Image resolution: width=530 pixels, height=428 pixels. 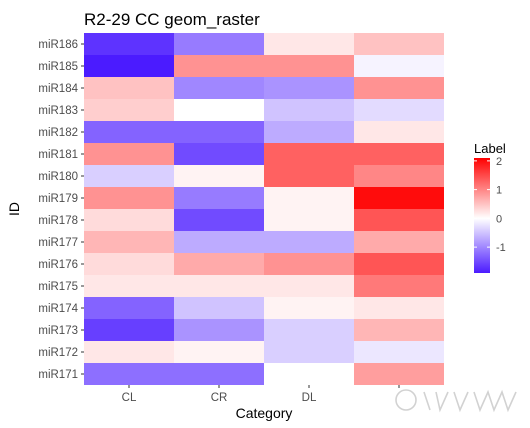 I want to click on legend-colorbar, so click(x=482, y=215).